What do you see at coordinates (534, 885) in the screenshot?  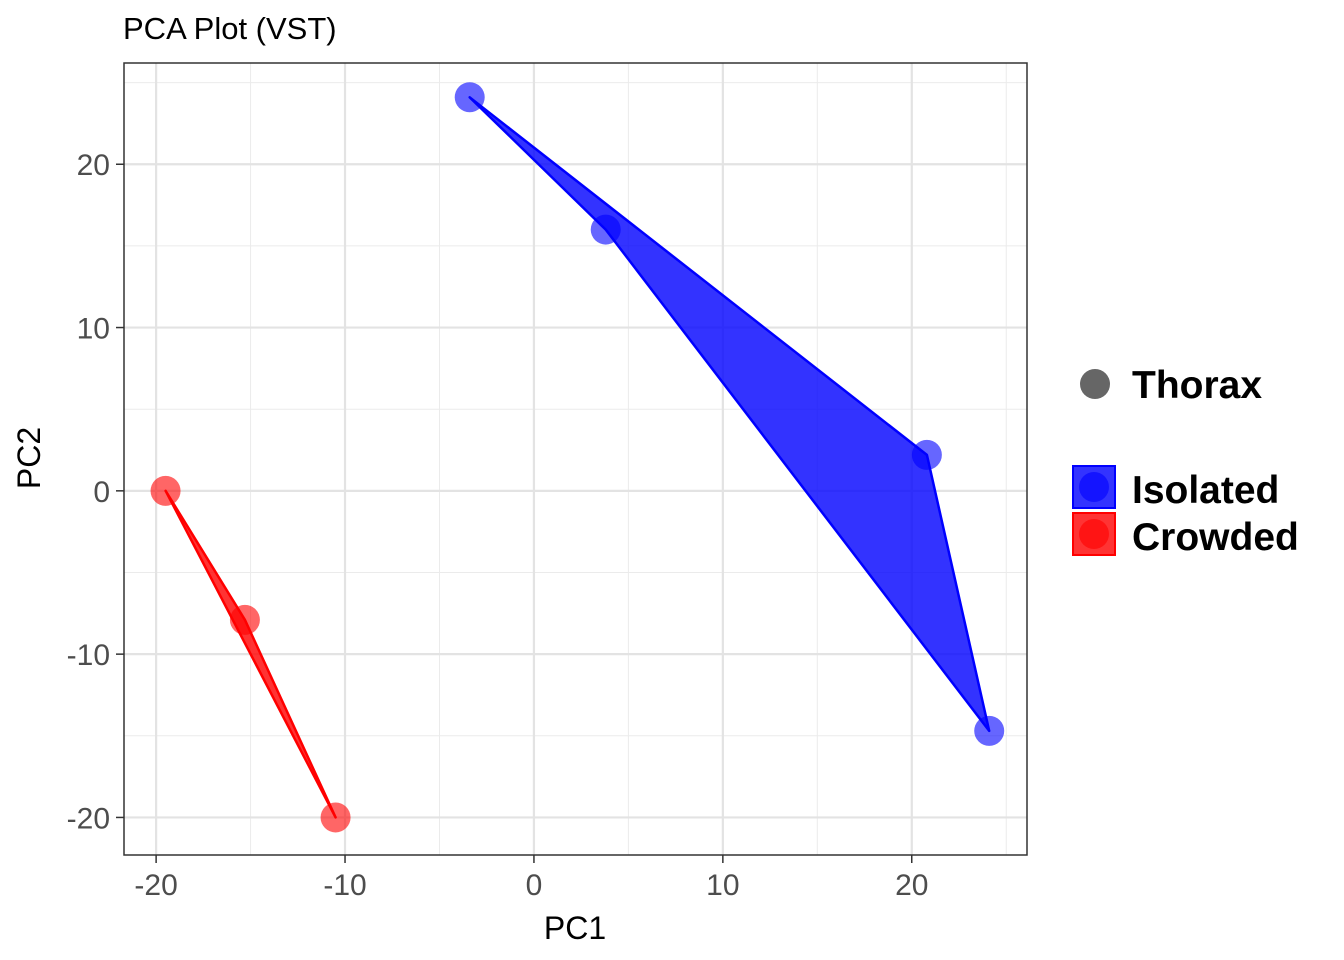 I see `x-tick-label-2: 0` at bounding box center [534, 885].